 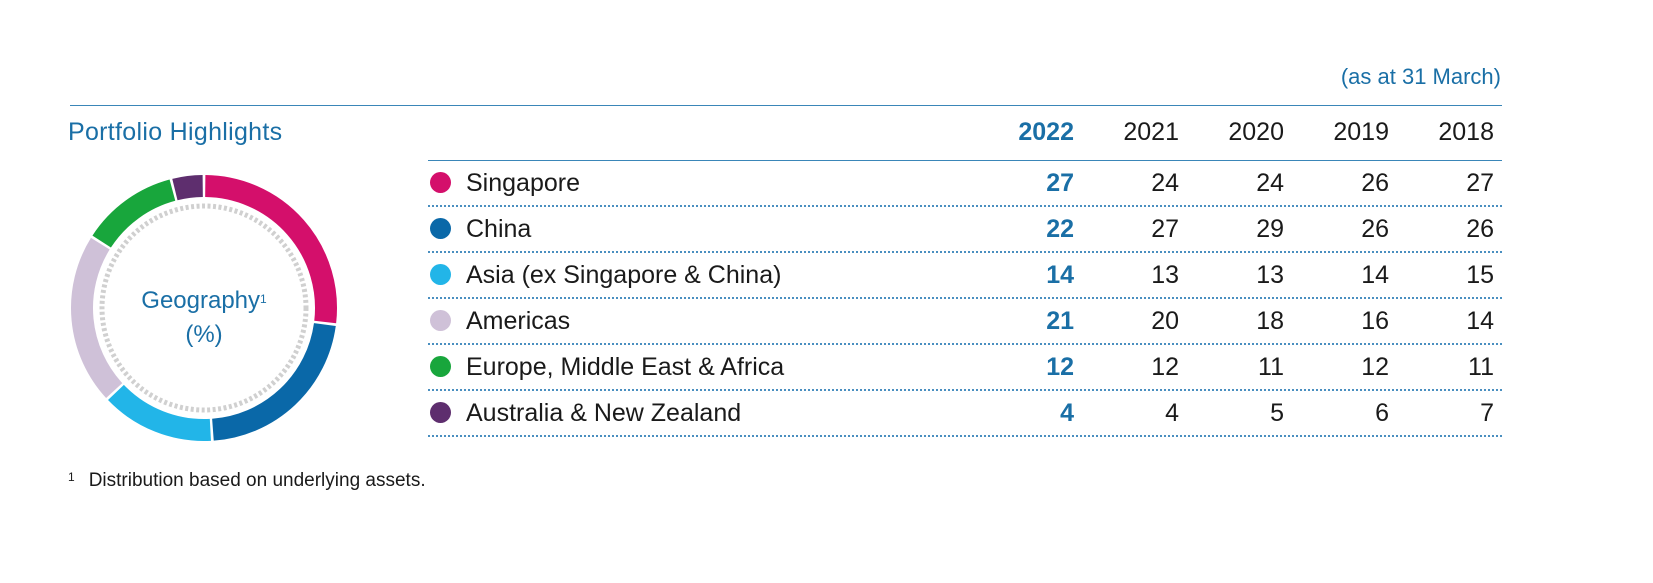 I want to click on region-name: Asia (ex Singapore & China), so click(x=624, y=275).